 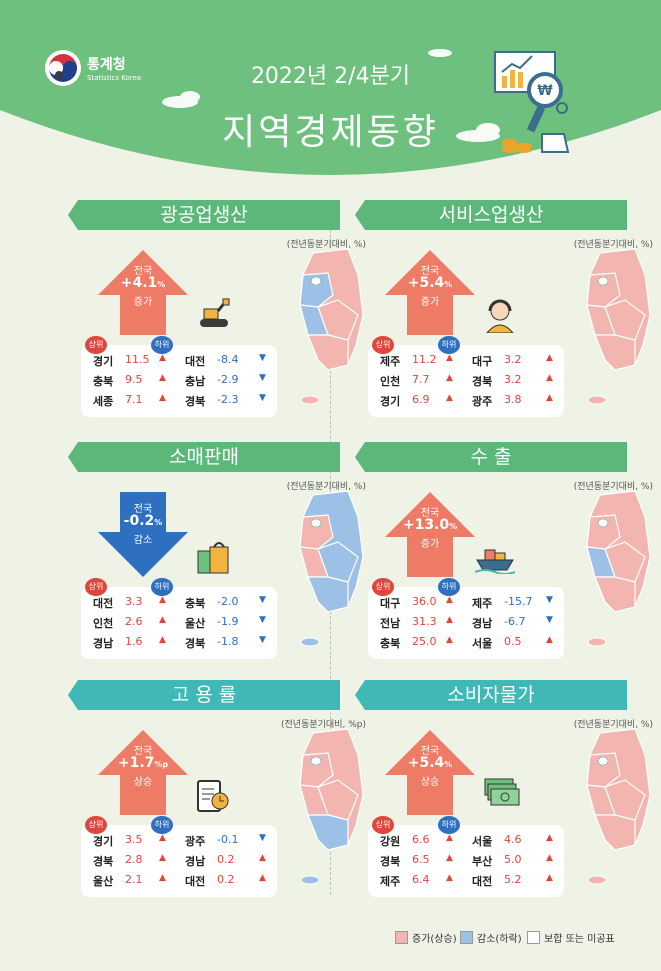 What do you see at coordinates (390, 401) in the screenshot?
I see `top-region: 경기` at bounding box center [390, 401].